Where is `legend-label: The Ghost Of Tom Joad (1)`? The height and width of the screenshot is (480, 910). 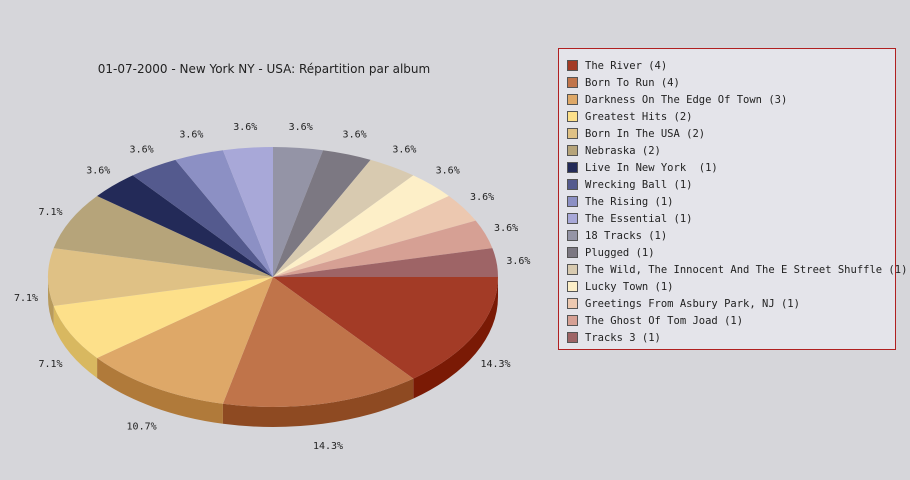 legend-label: The Ghost Of Tom Joad (1) is located at coordinates (664, 320).